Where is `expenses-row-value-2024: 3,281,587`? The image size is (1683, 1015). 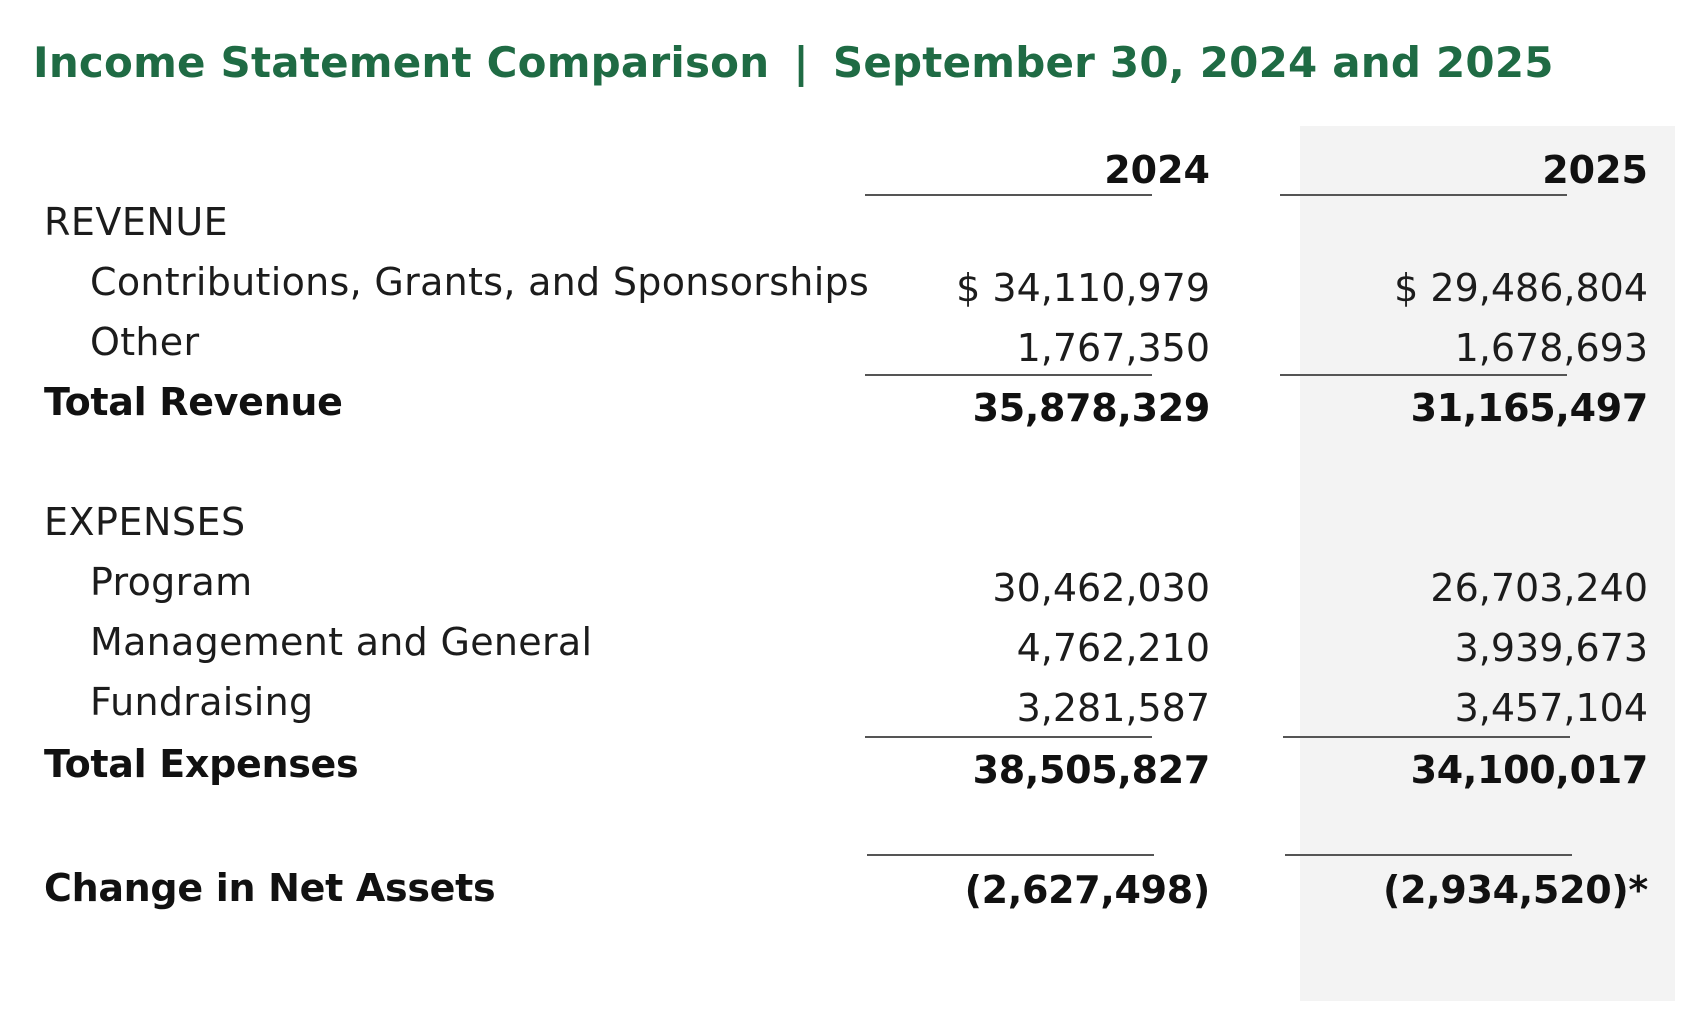 expenses-row-value-2024: 3,281,587 is located at coordinates (1113, 708).